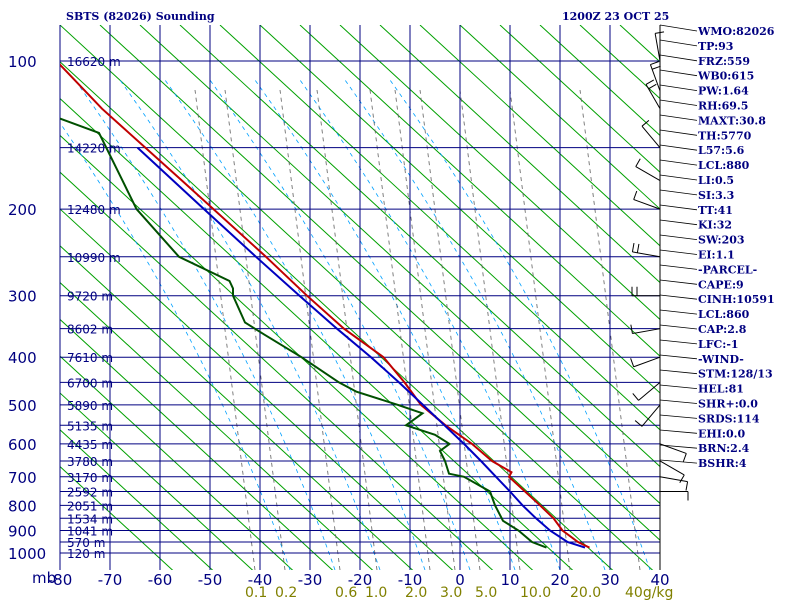  What do you see at coordinates (724, 165) in the screenshot?
I see `sounding-index: LCL:880` at bounding box center [724, 165].